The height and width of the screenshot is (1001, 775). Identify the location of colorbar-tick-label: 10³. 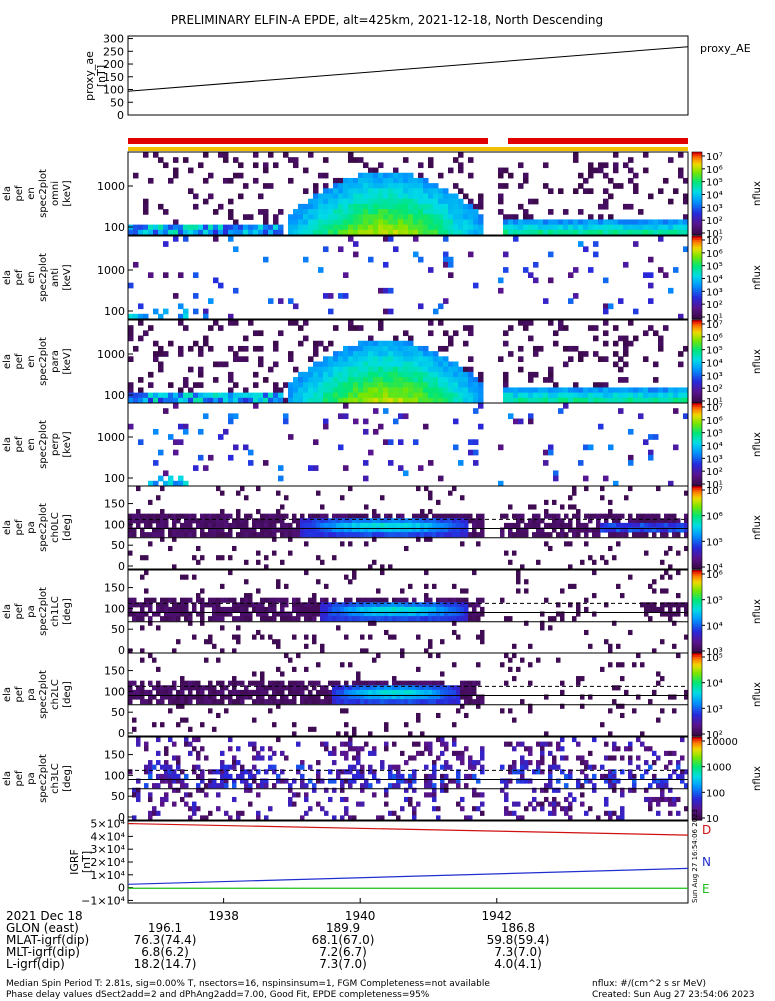
(714, 652).